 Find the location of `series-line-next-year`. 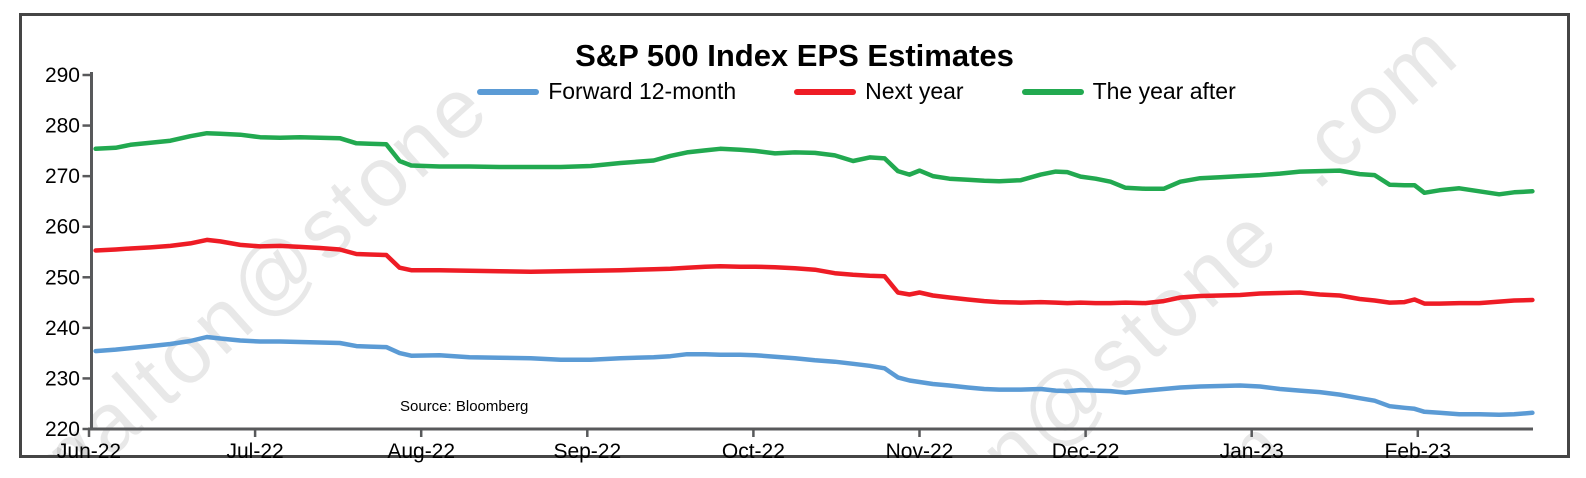

series-line-next-year is located at coordinates (814, 271).